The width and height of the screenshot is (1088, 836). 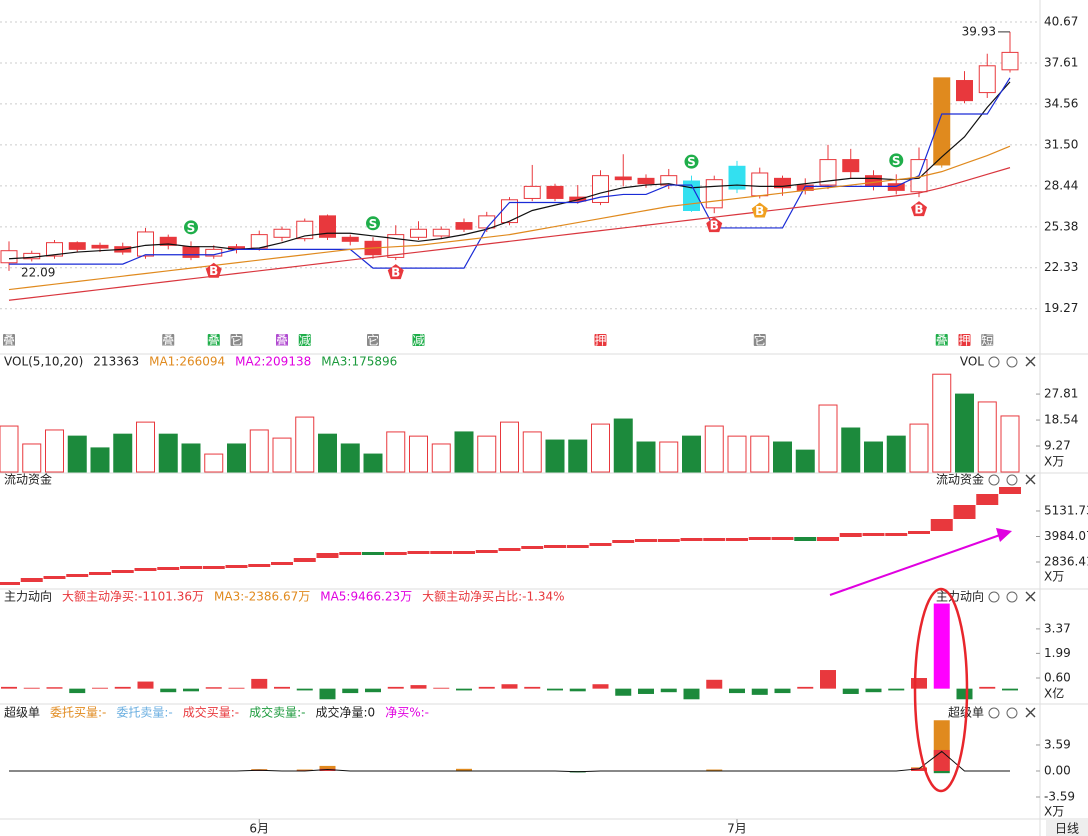 I want to click on y-tick-label: 3.37, so click(x=1057, y=628).